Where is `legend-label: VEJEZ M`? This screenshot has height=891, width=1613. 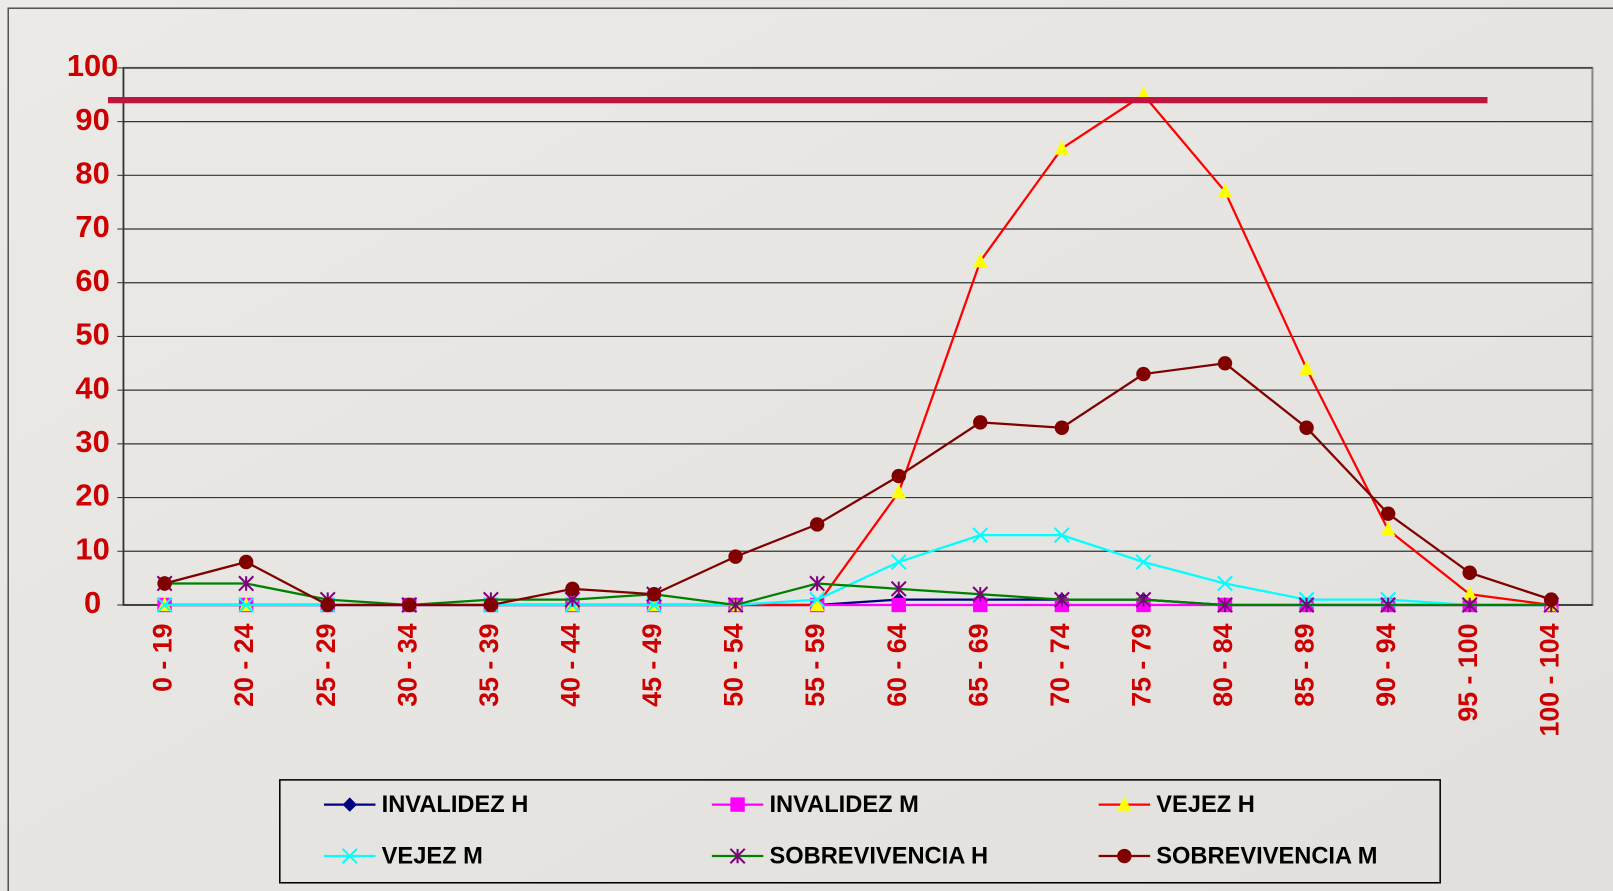
legend-label: VEJEZ M is located at coordinates (432, 856).